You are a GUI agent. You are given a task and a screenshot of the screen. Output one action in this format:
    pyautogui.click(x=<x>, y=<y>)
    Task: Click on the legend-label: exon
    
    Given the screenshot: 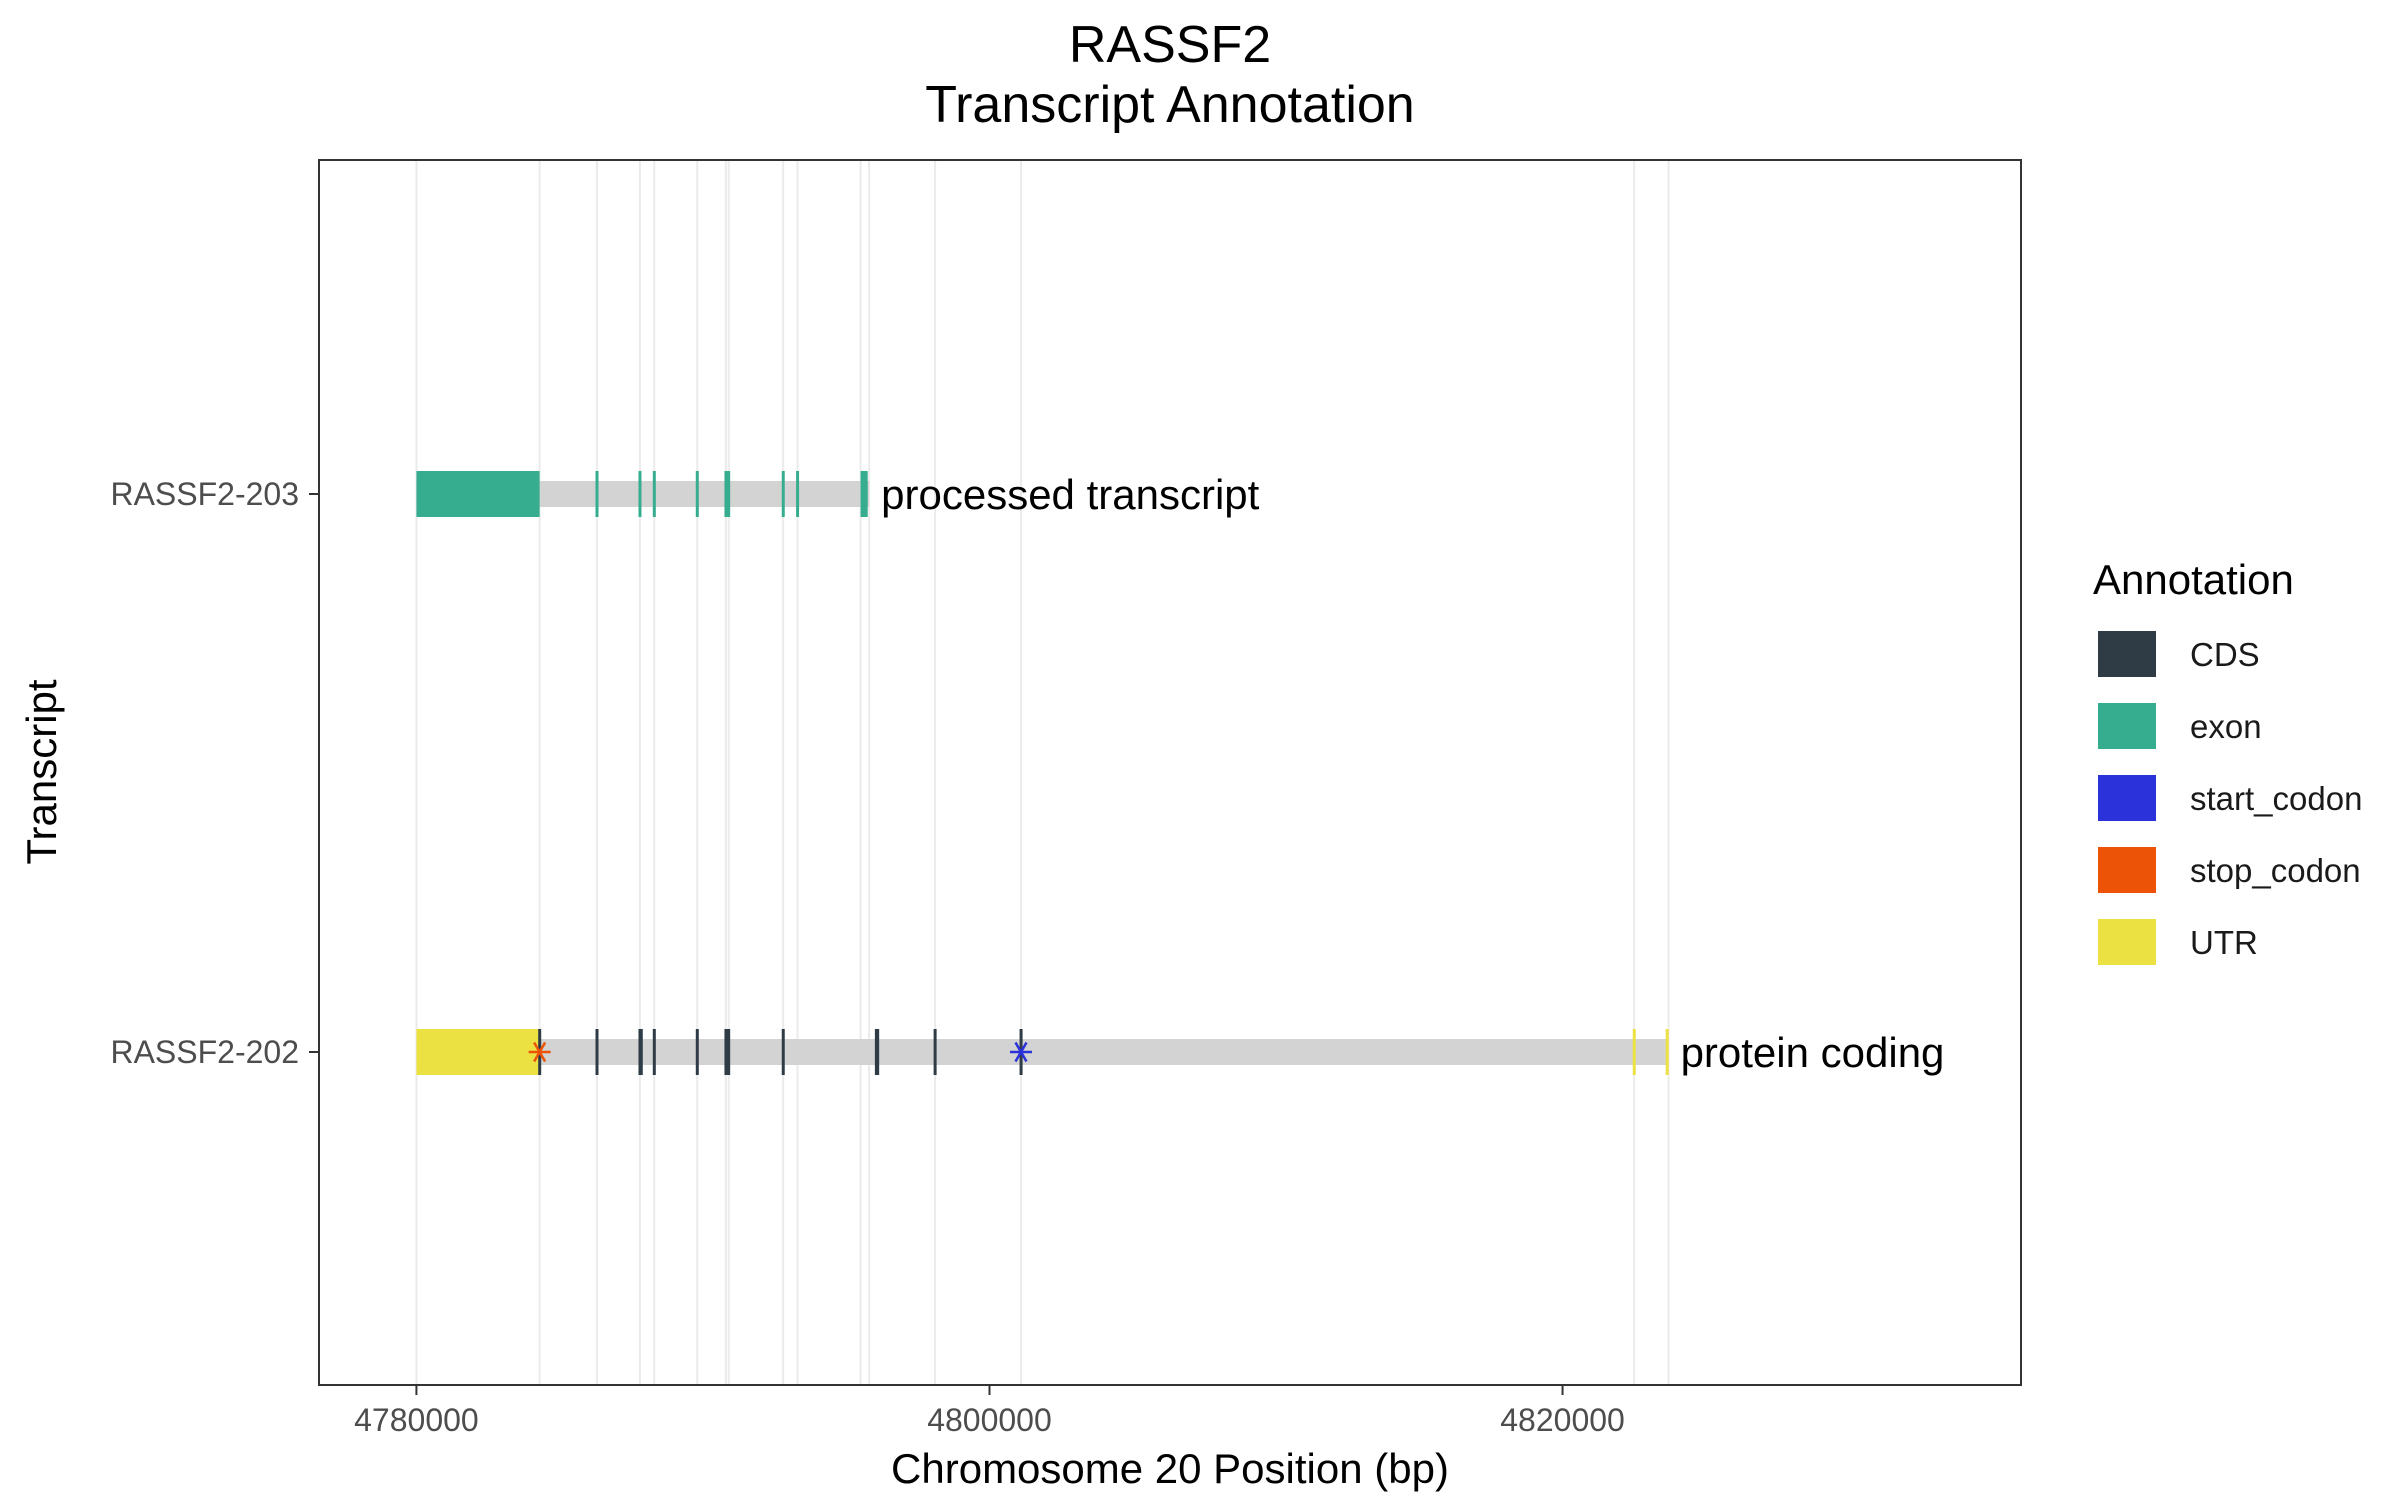 What is the action you would take?
    pyautogui.click(x=2226, y=726)
    